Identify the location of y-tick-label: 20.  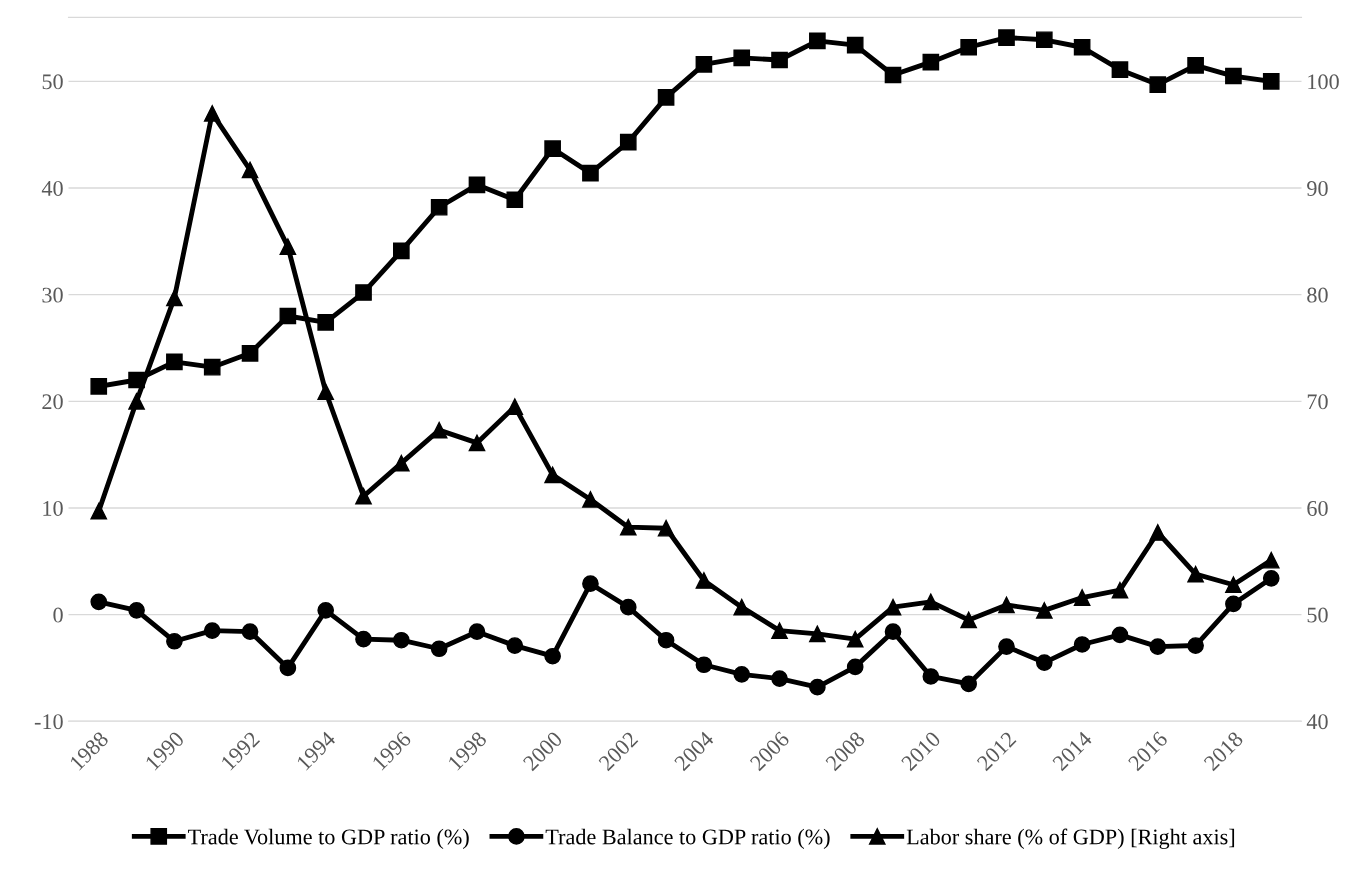
(52, 402).